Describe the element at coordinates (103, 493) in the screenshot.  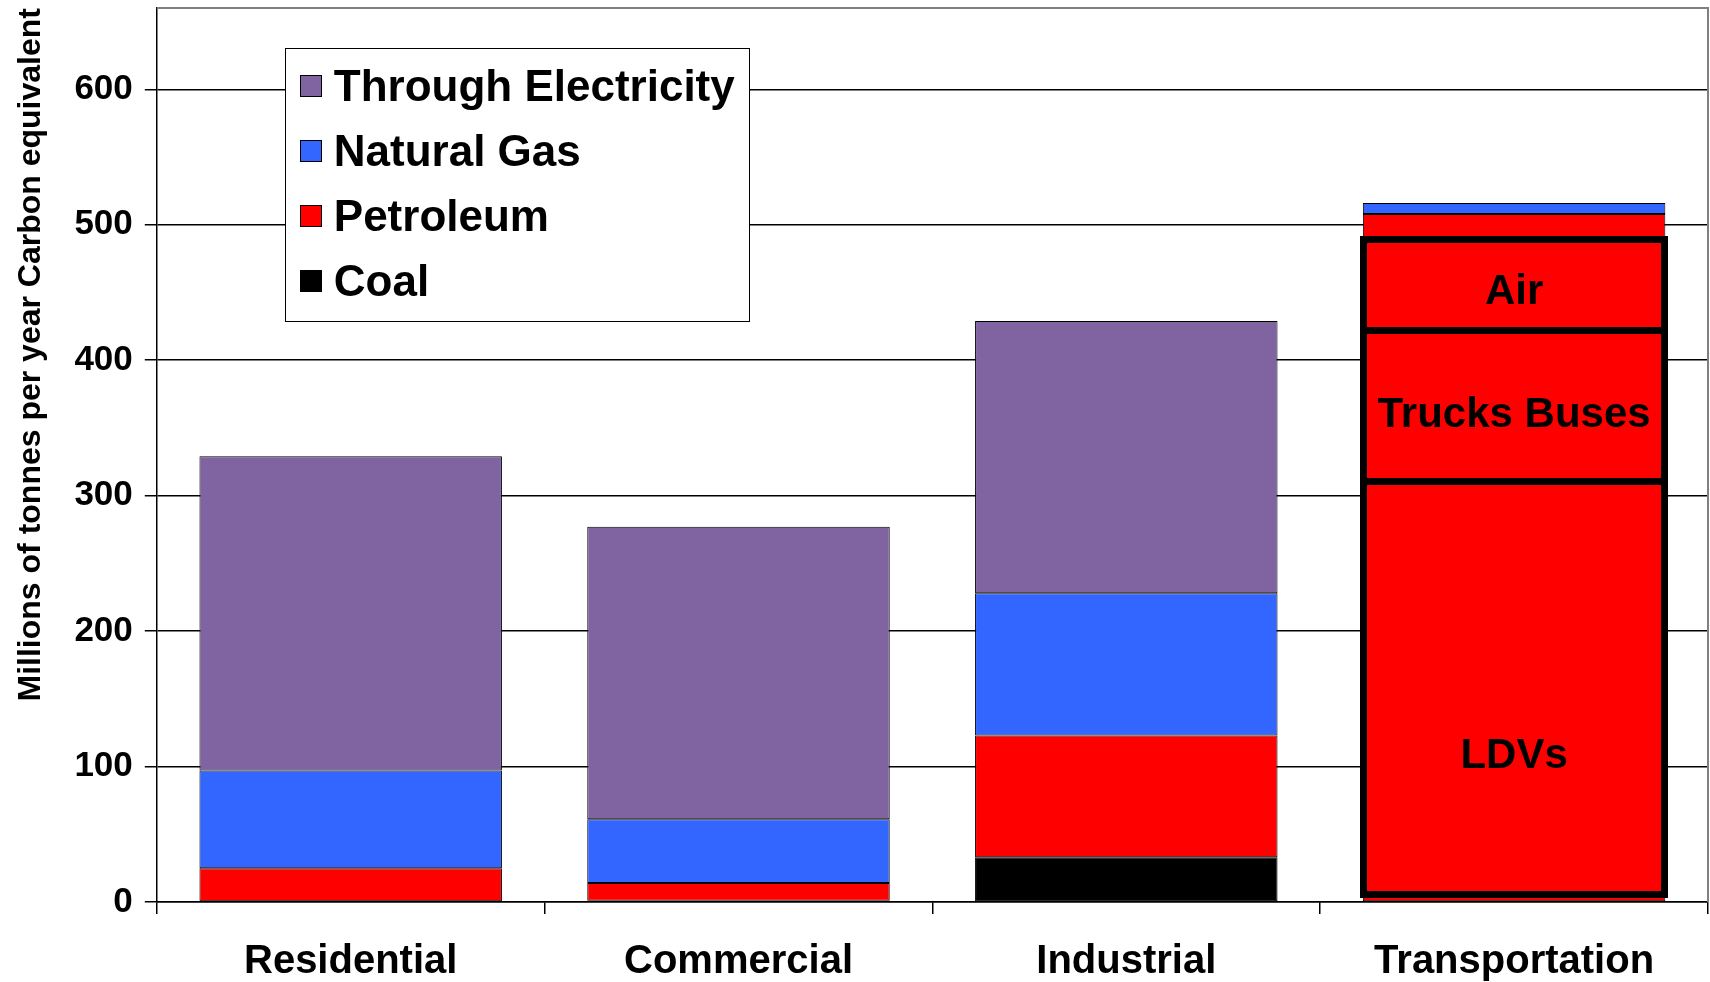
I see `y-tick-label: 300` at that location.